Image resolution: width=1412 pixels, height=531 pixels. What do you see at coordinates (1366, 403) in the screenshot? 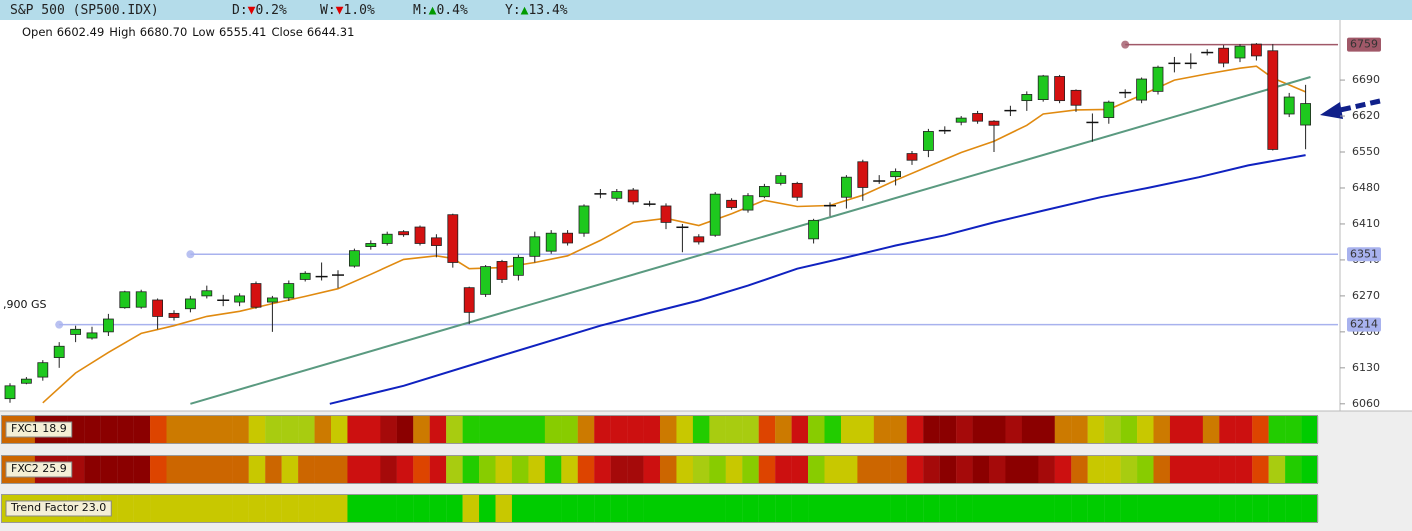
I see `y-tick-label: 6060` at bounding box center [1366, 403].